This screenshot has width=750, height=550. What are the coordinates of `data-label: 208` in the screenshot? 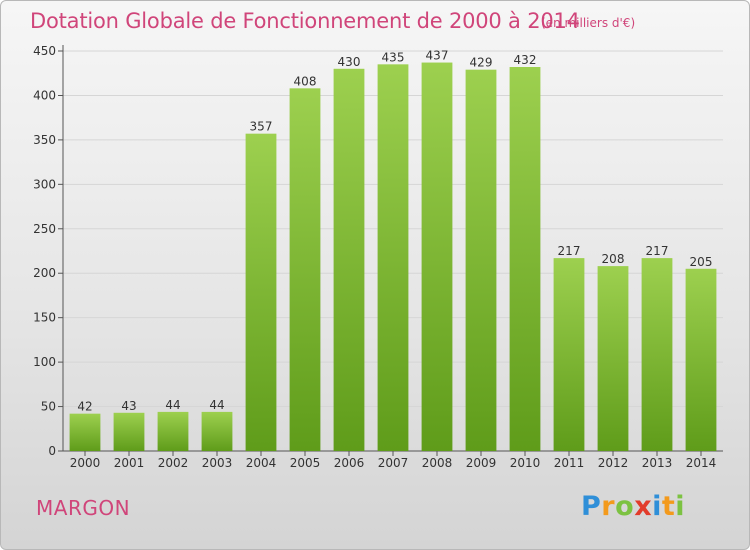 It's located at (613, 259).